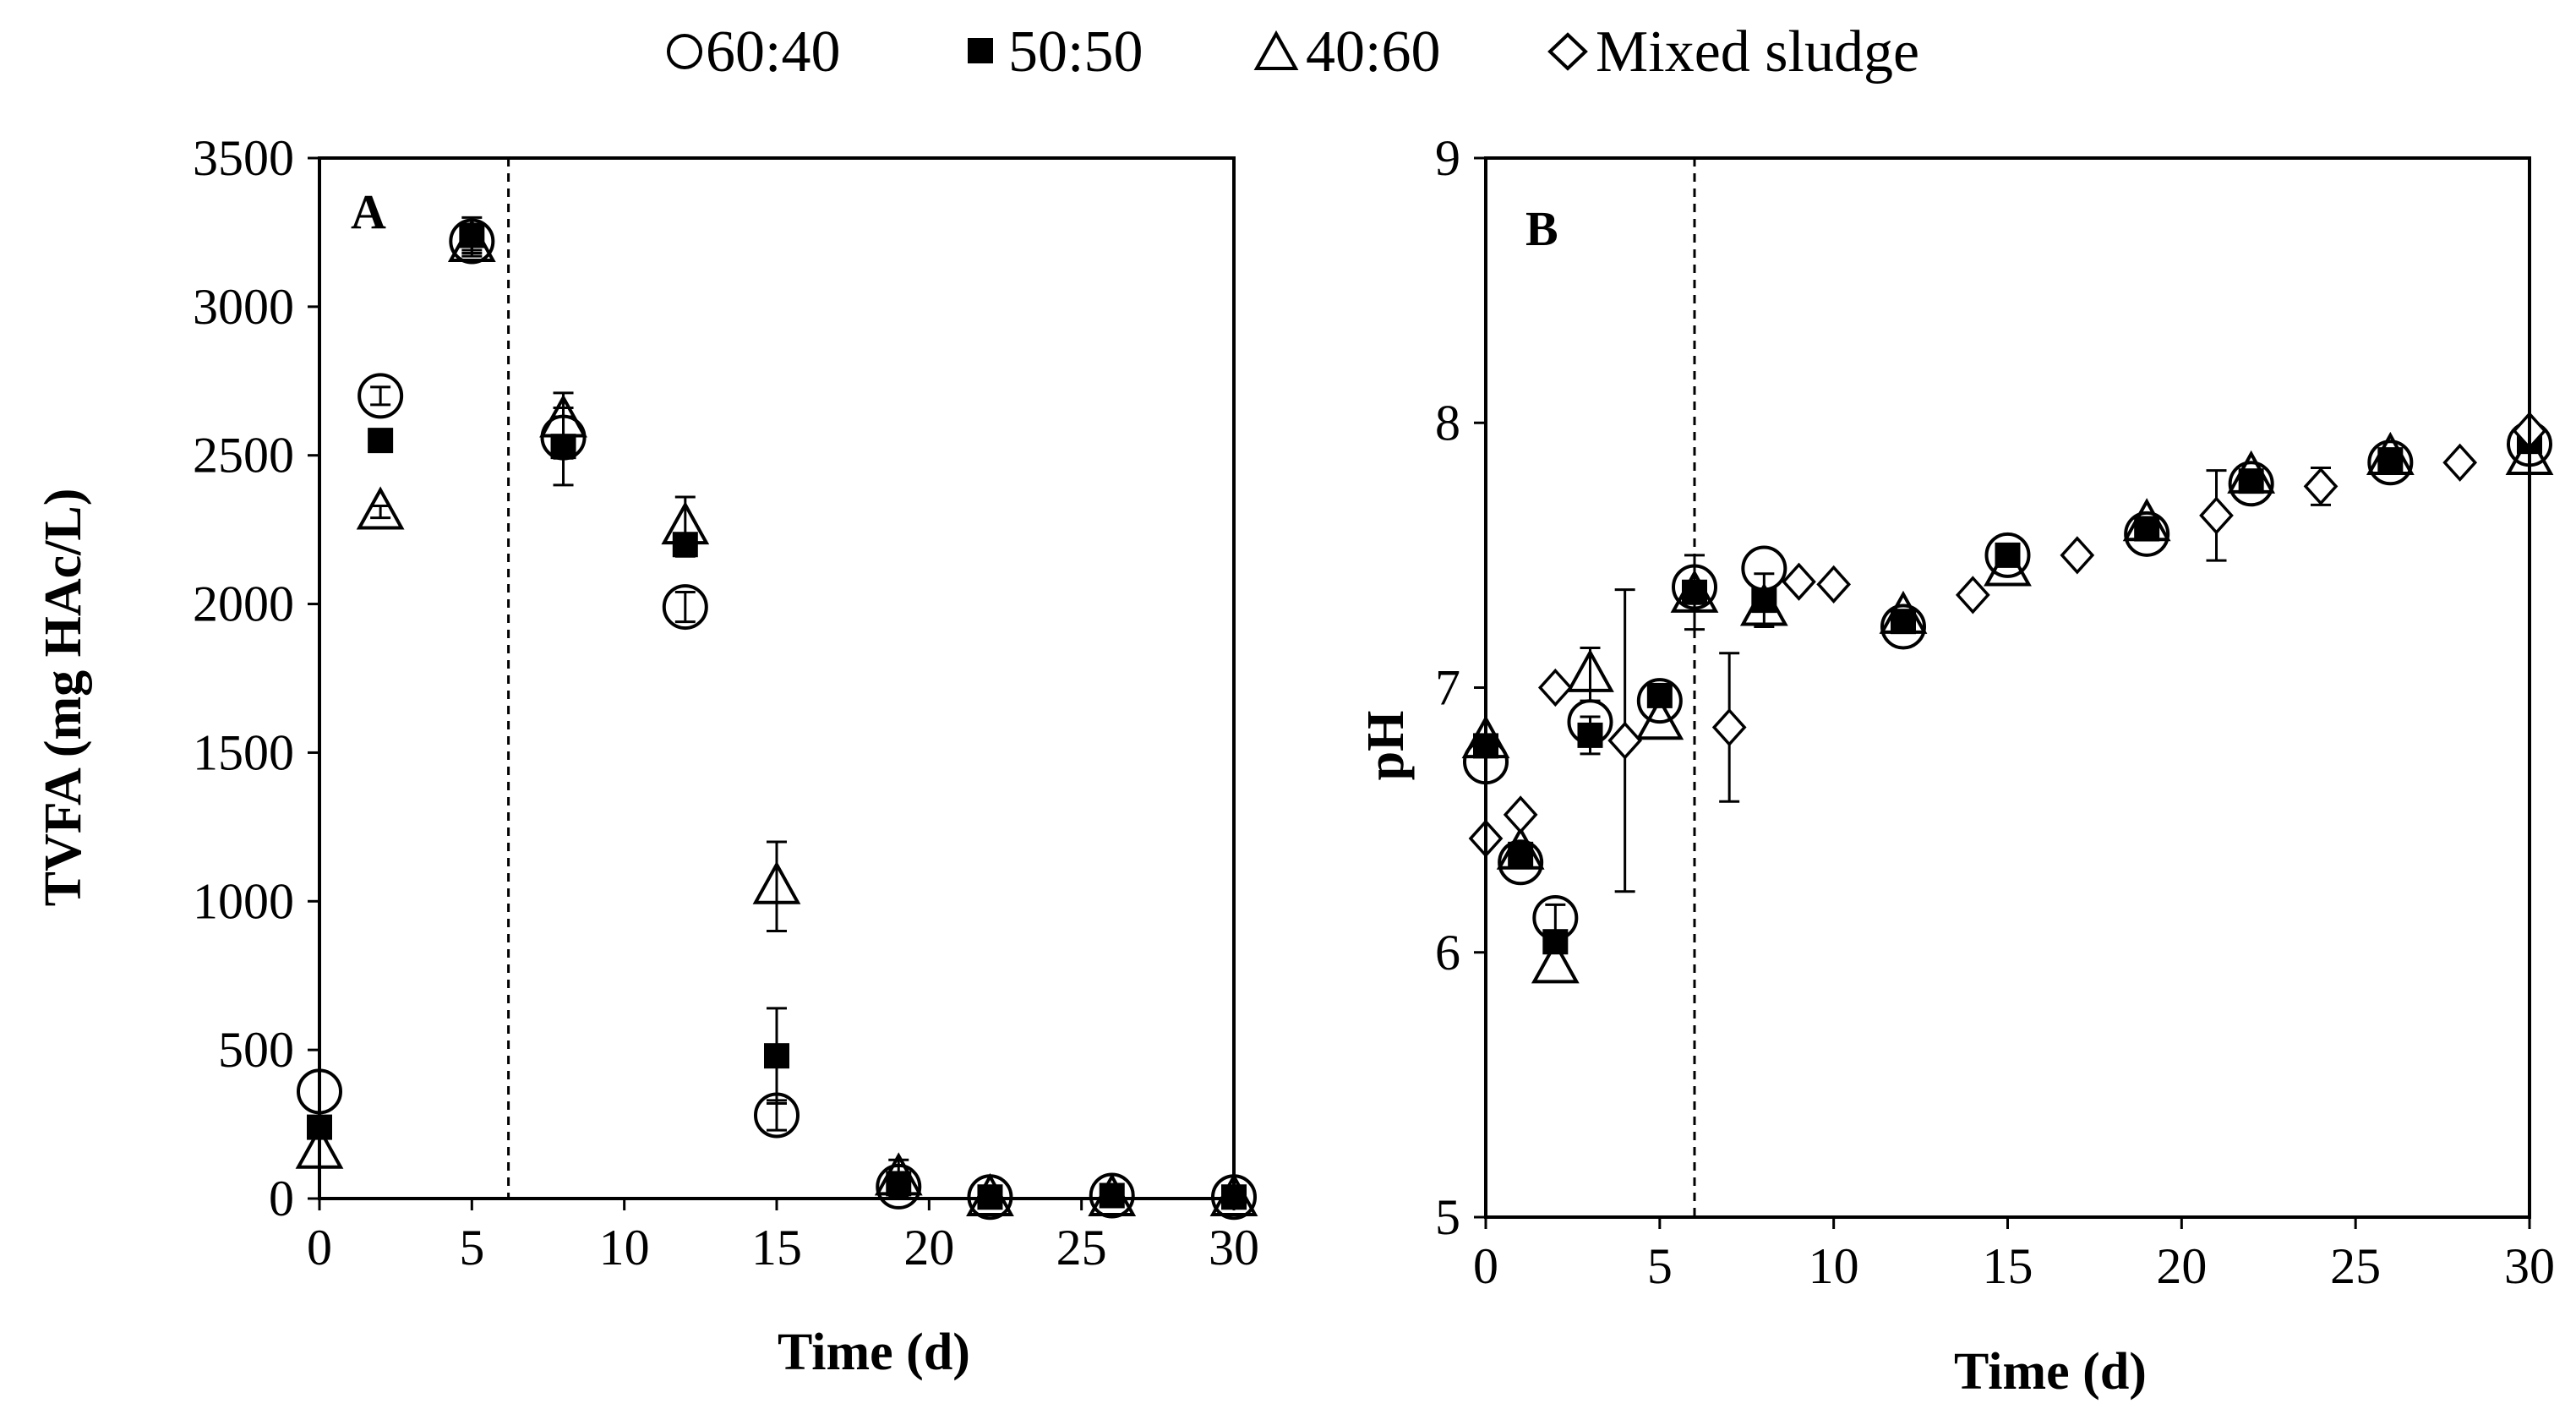 The height and width of the screenshot is (1420, 2576). What do you see at coordinates (1276, 50) in the screenshot?
I see `open-triangle-icon` at bounding box center [1276, 50].